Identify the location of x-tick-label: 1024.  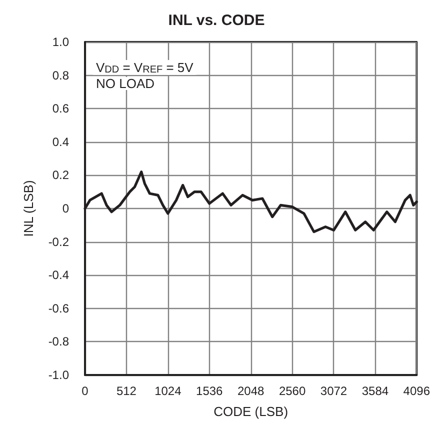
(168, 391).